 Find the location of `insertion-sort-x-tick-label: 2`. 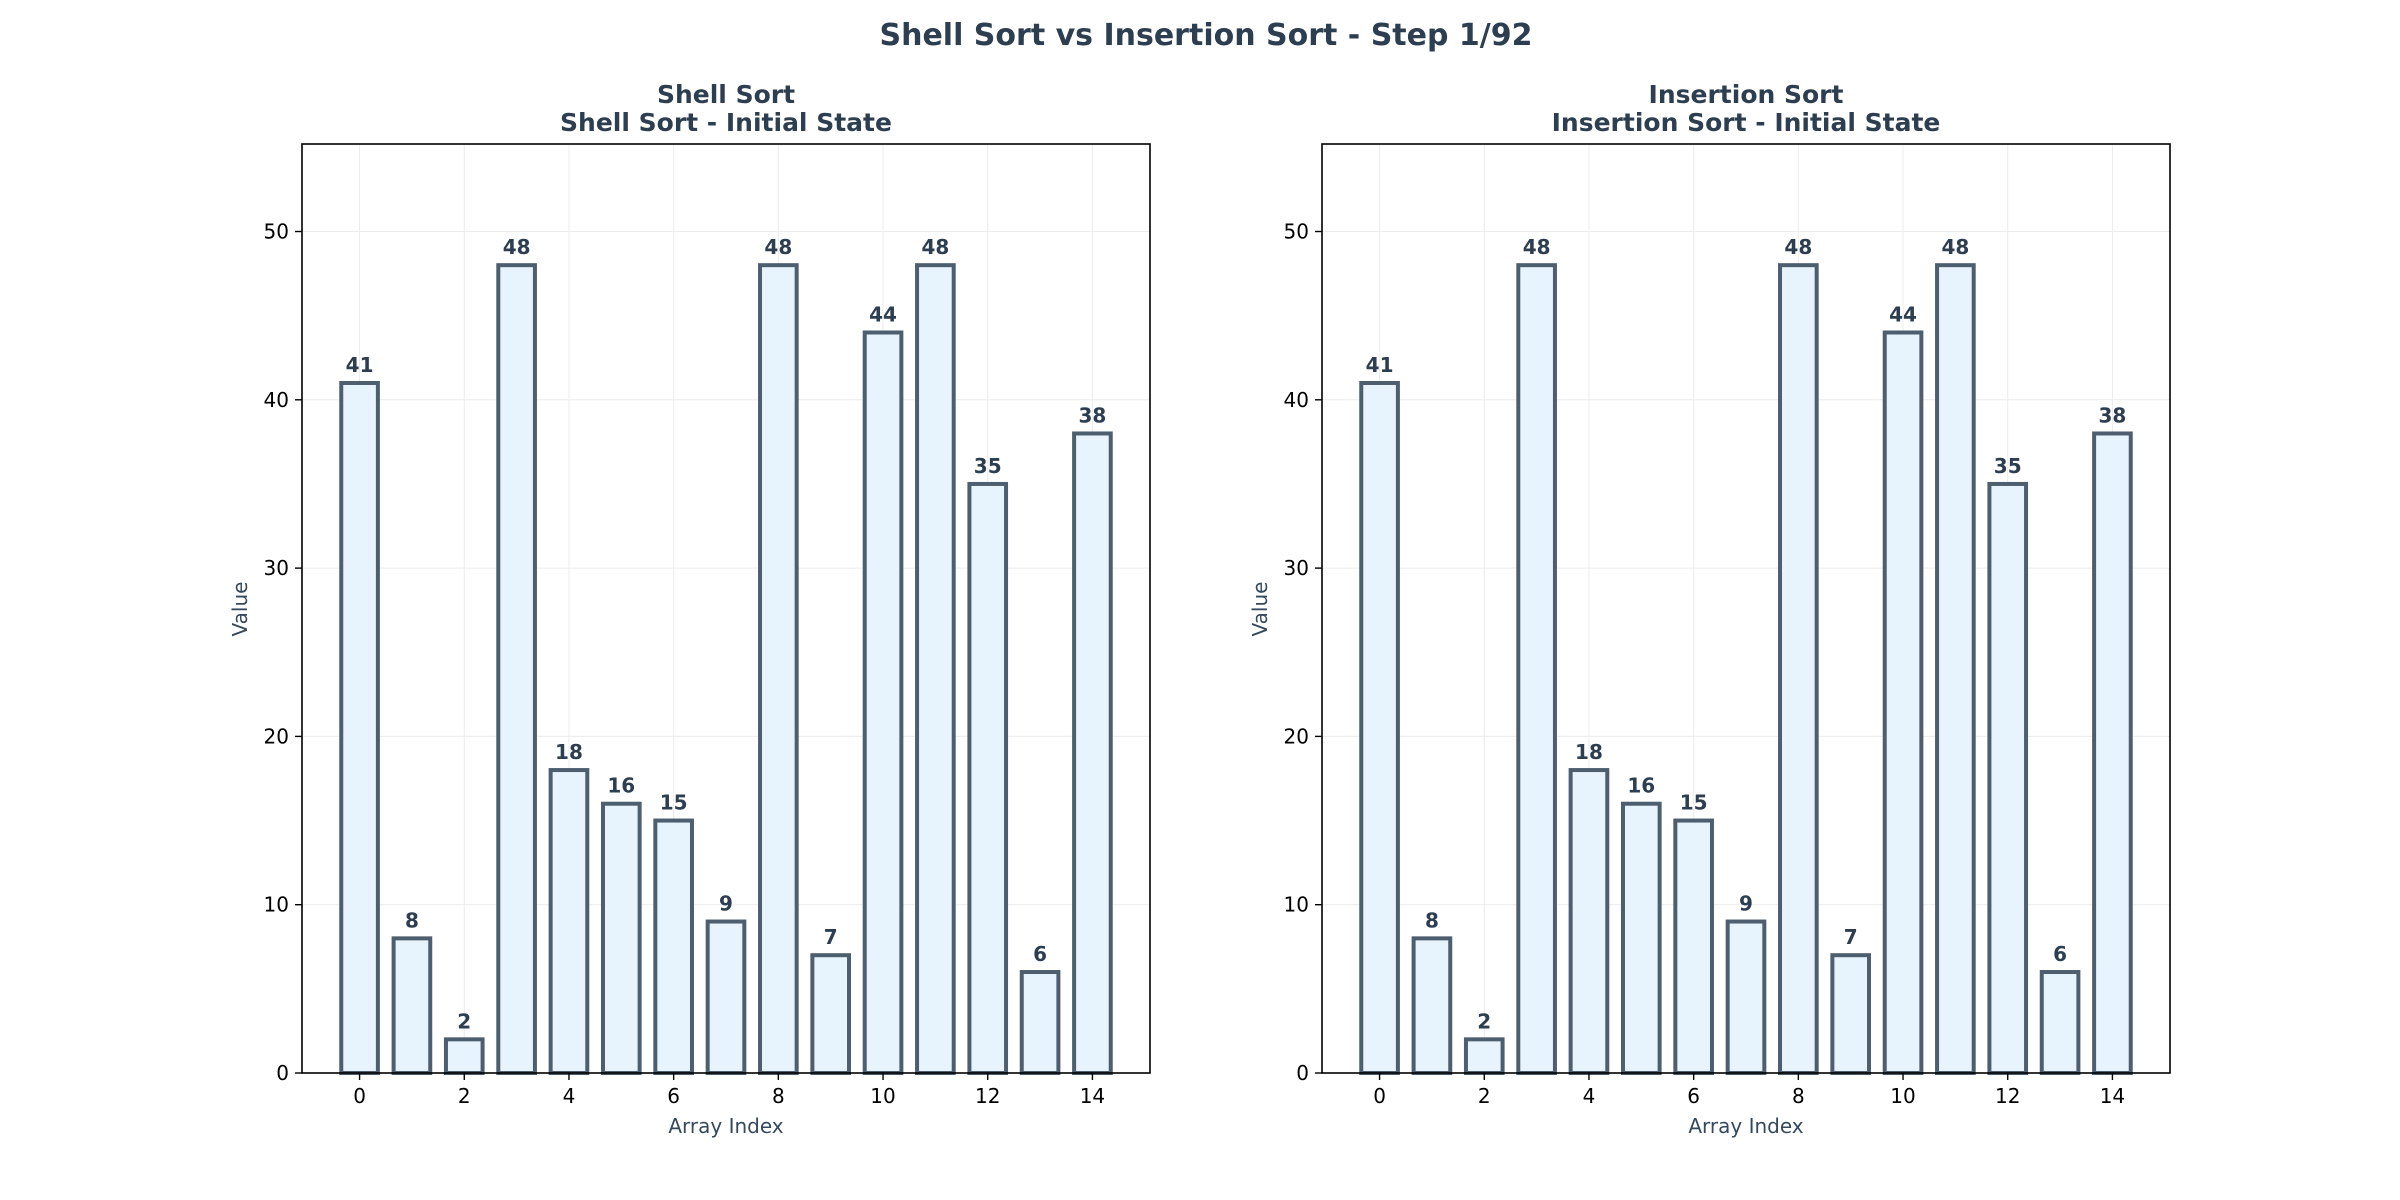

insertion-sort-x-tick-label: 2 is located at coordinates (1484, 1096).